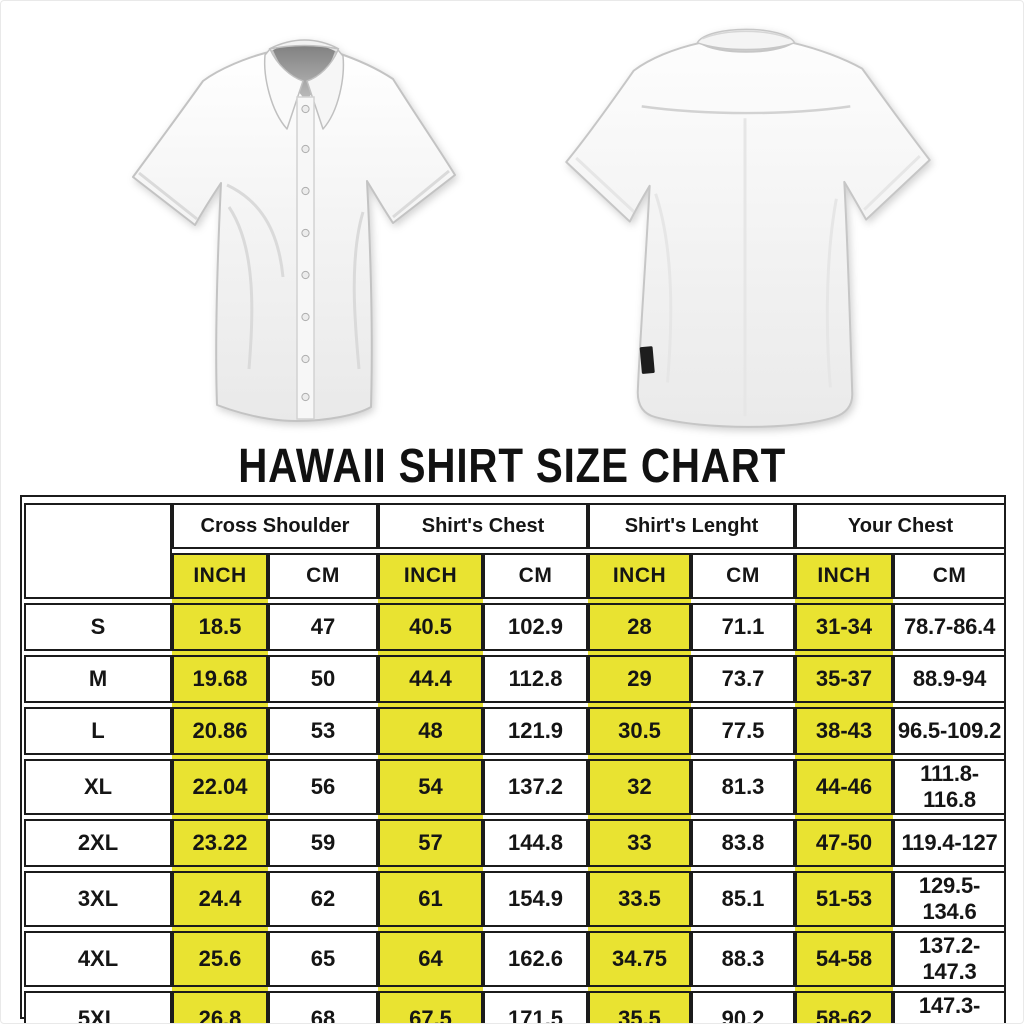  What do you see at coordinates (294, 230) in the screenshot?
I see `shirt-front-image` at bounding box center [294, 230].